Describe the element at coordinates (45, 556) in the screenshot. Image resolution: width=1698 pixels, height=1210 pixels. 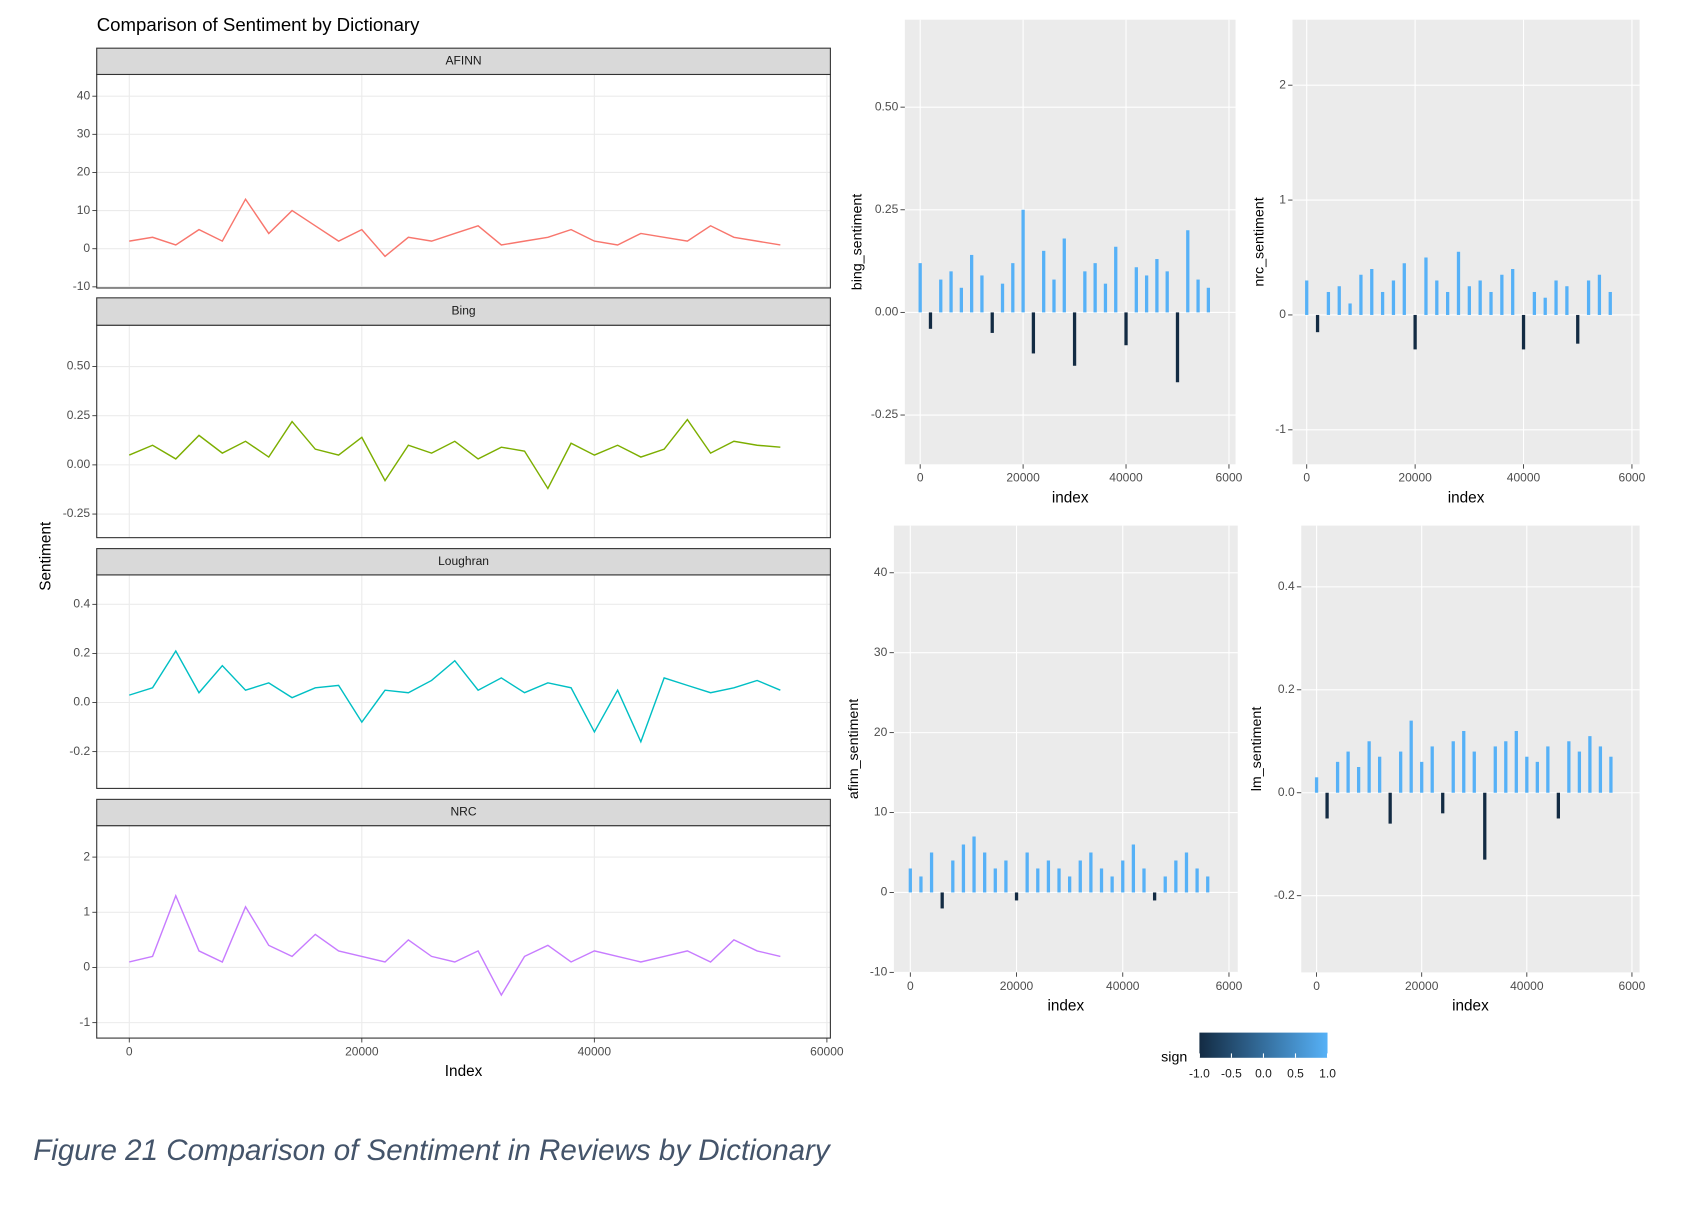
I see `y-axis-label: Sentiment` at that location.